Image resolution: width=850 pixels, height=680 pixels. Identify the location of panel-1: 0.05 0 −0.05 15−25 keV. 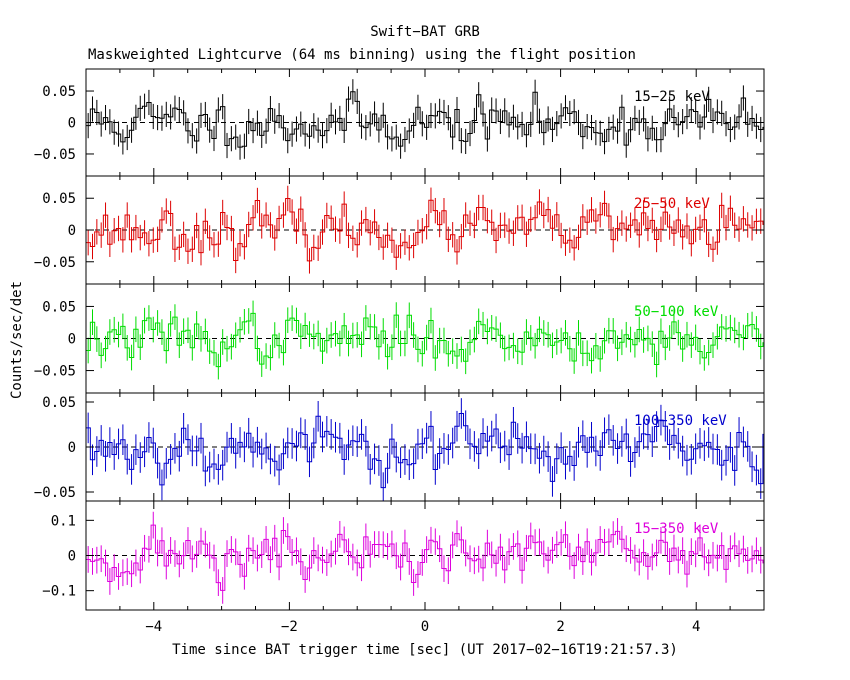
(399, 122).